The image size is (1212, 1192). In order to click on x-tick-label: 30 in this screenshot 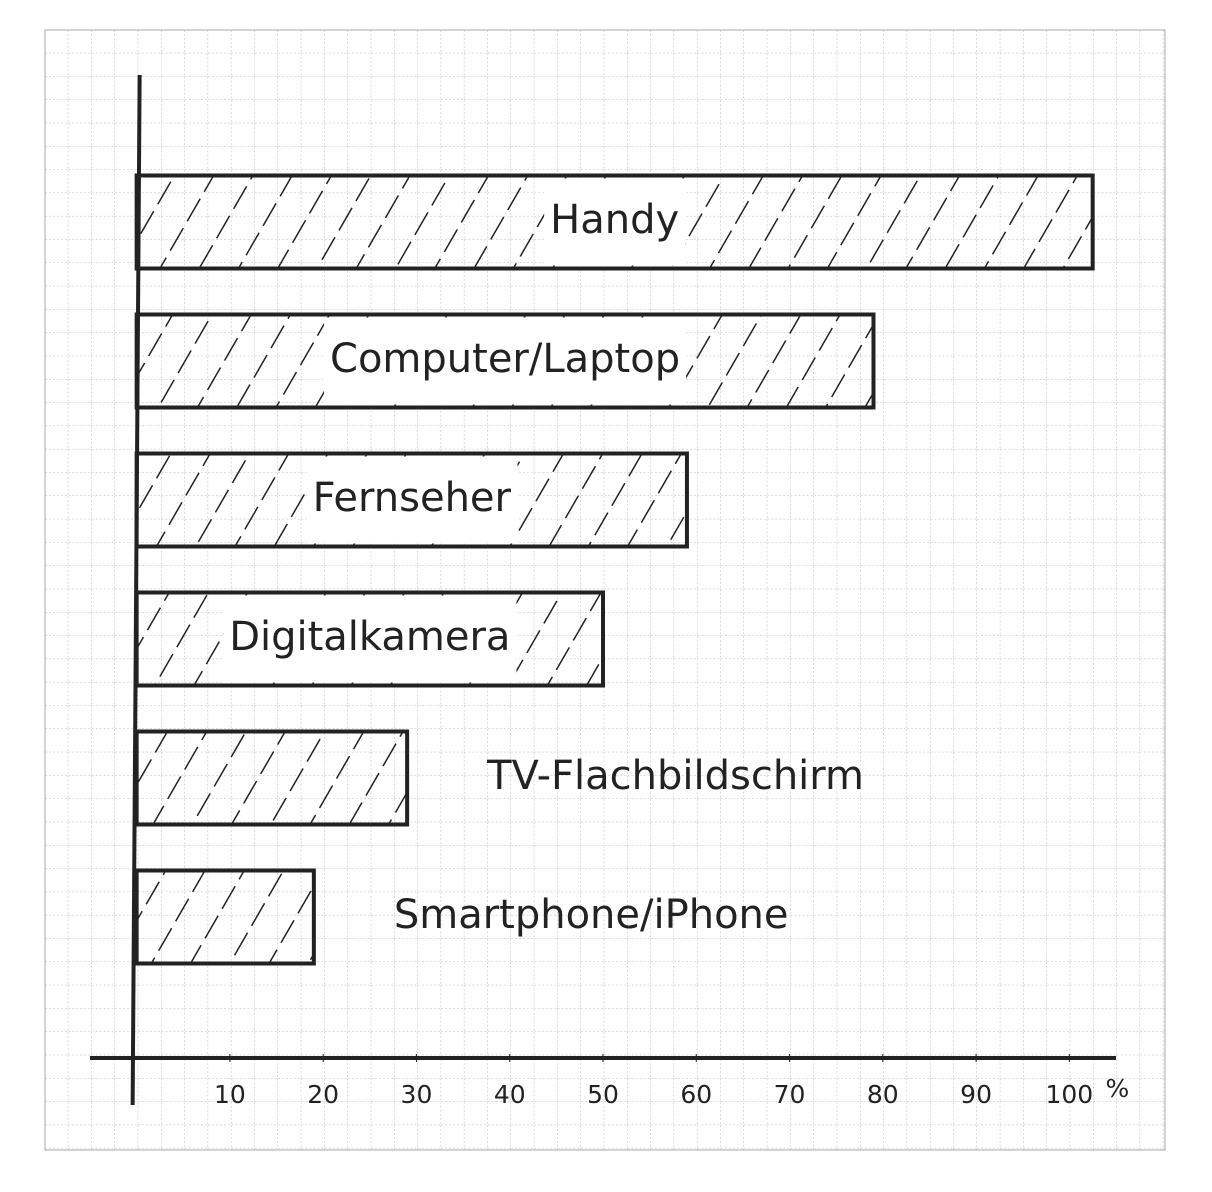, I will do `click(417, 1094)`.